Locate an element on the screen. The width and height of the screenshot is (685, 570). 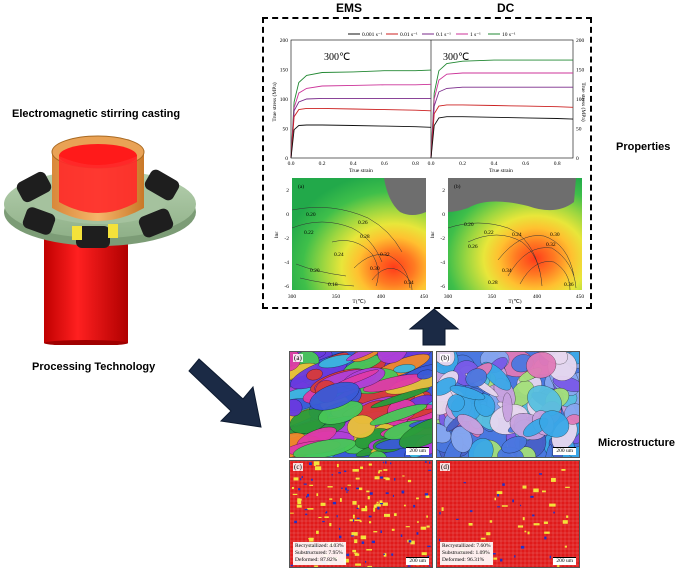
svg-text: -4 is located at coordinates (442, 263).